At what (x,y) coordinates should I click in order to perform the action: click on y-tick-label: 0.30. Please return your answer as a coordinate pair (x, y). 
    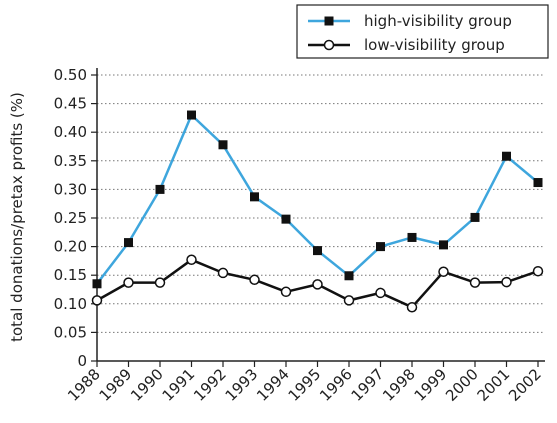
    Looking at the image, I should click on (70, 189).